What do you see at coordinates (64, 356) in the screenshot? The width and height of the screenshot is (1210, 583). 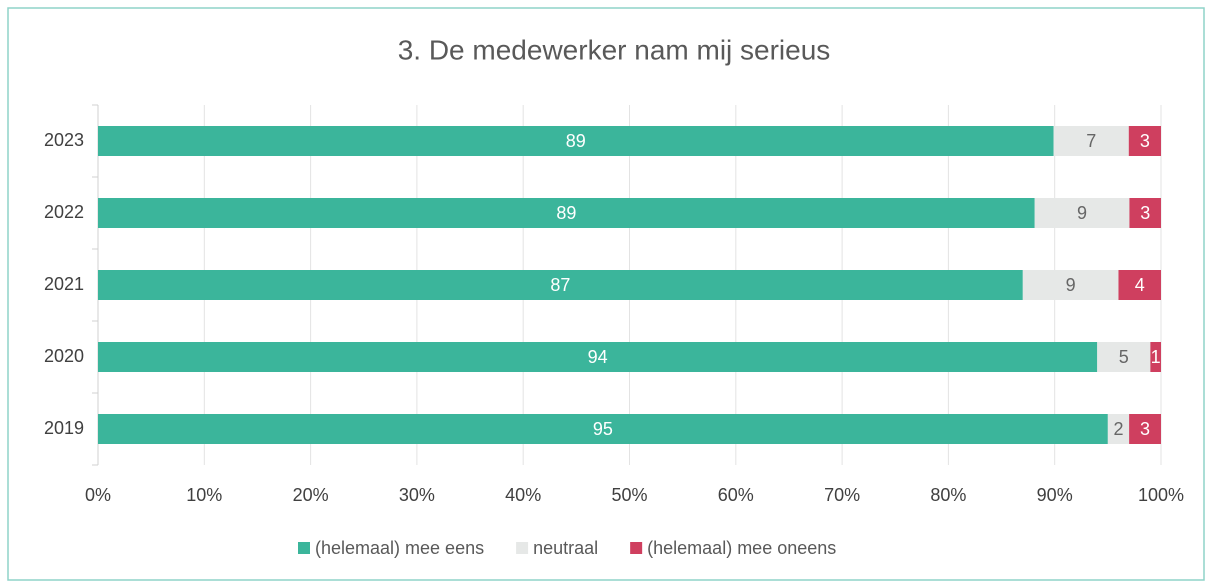 I see `y-tick-label: 2020` at bounding box center [64, 356].